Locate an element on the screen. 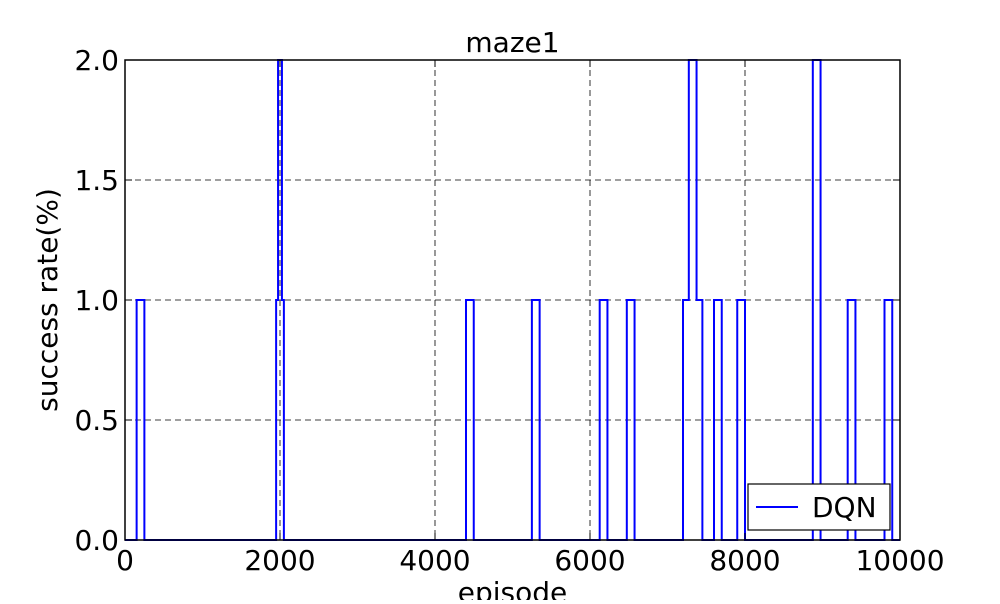  y-tick-label: 1.0 is located at coordinates (96, 300).